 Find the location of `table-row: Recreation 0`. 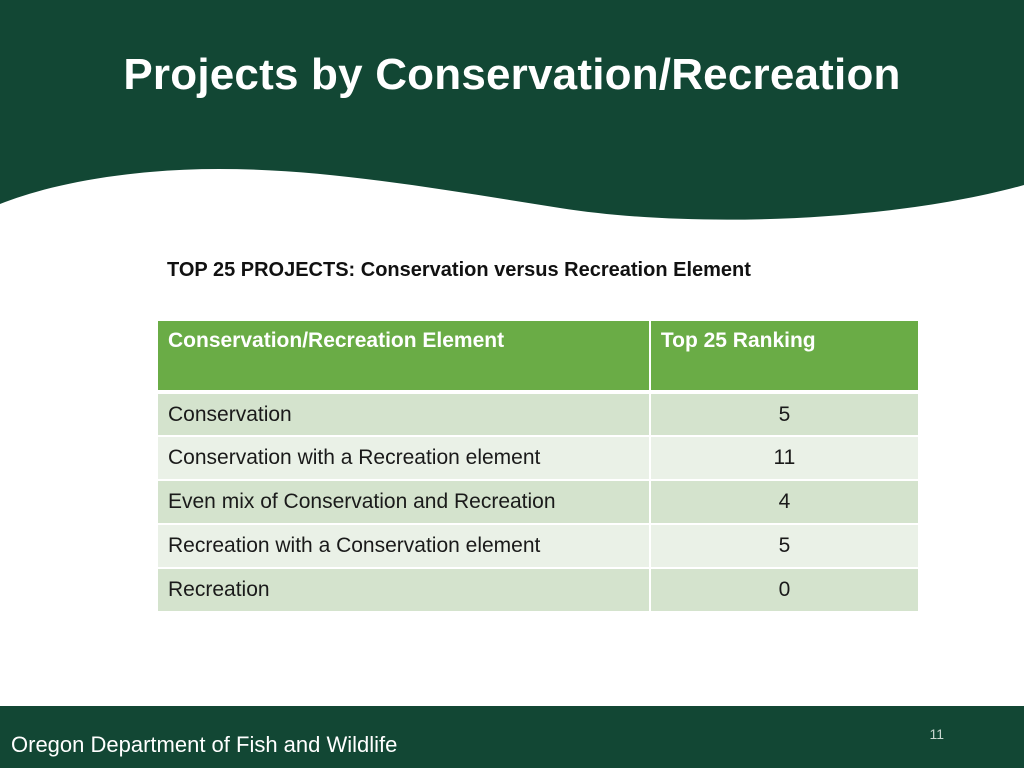

table-row: Recreation 0 is located at coordinates (538, 590).